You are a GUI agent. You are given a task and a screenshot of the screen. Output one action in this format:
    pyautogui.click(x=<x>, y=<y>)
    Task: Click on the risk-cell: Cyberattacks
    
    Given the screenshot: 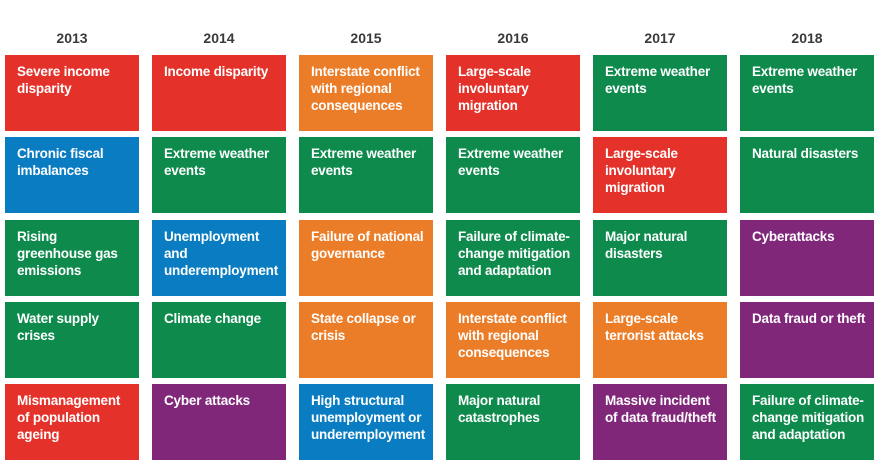 What is the action you would take?
    pyautogui.click(x=807, y=258)
    